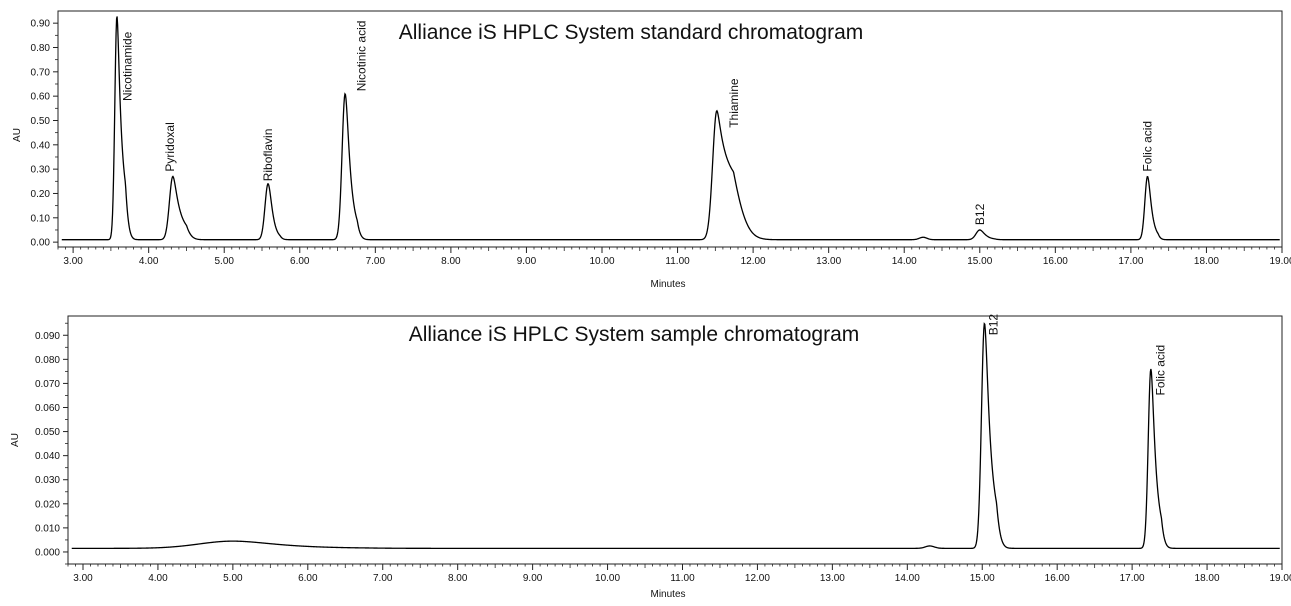 Image resolution: width=1291 pixels, height=606 pixels. I want to click on y-tick-label: 0.070, so click(47, 384).